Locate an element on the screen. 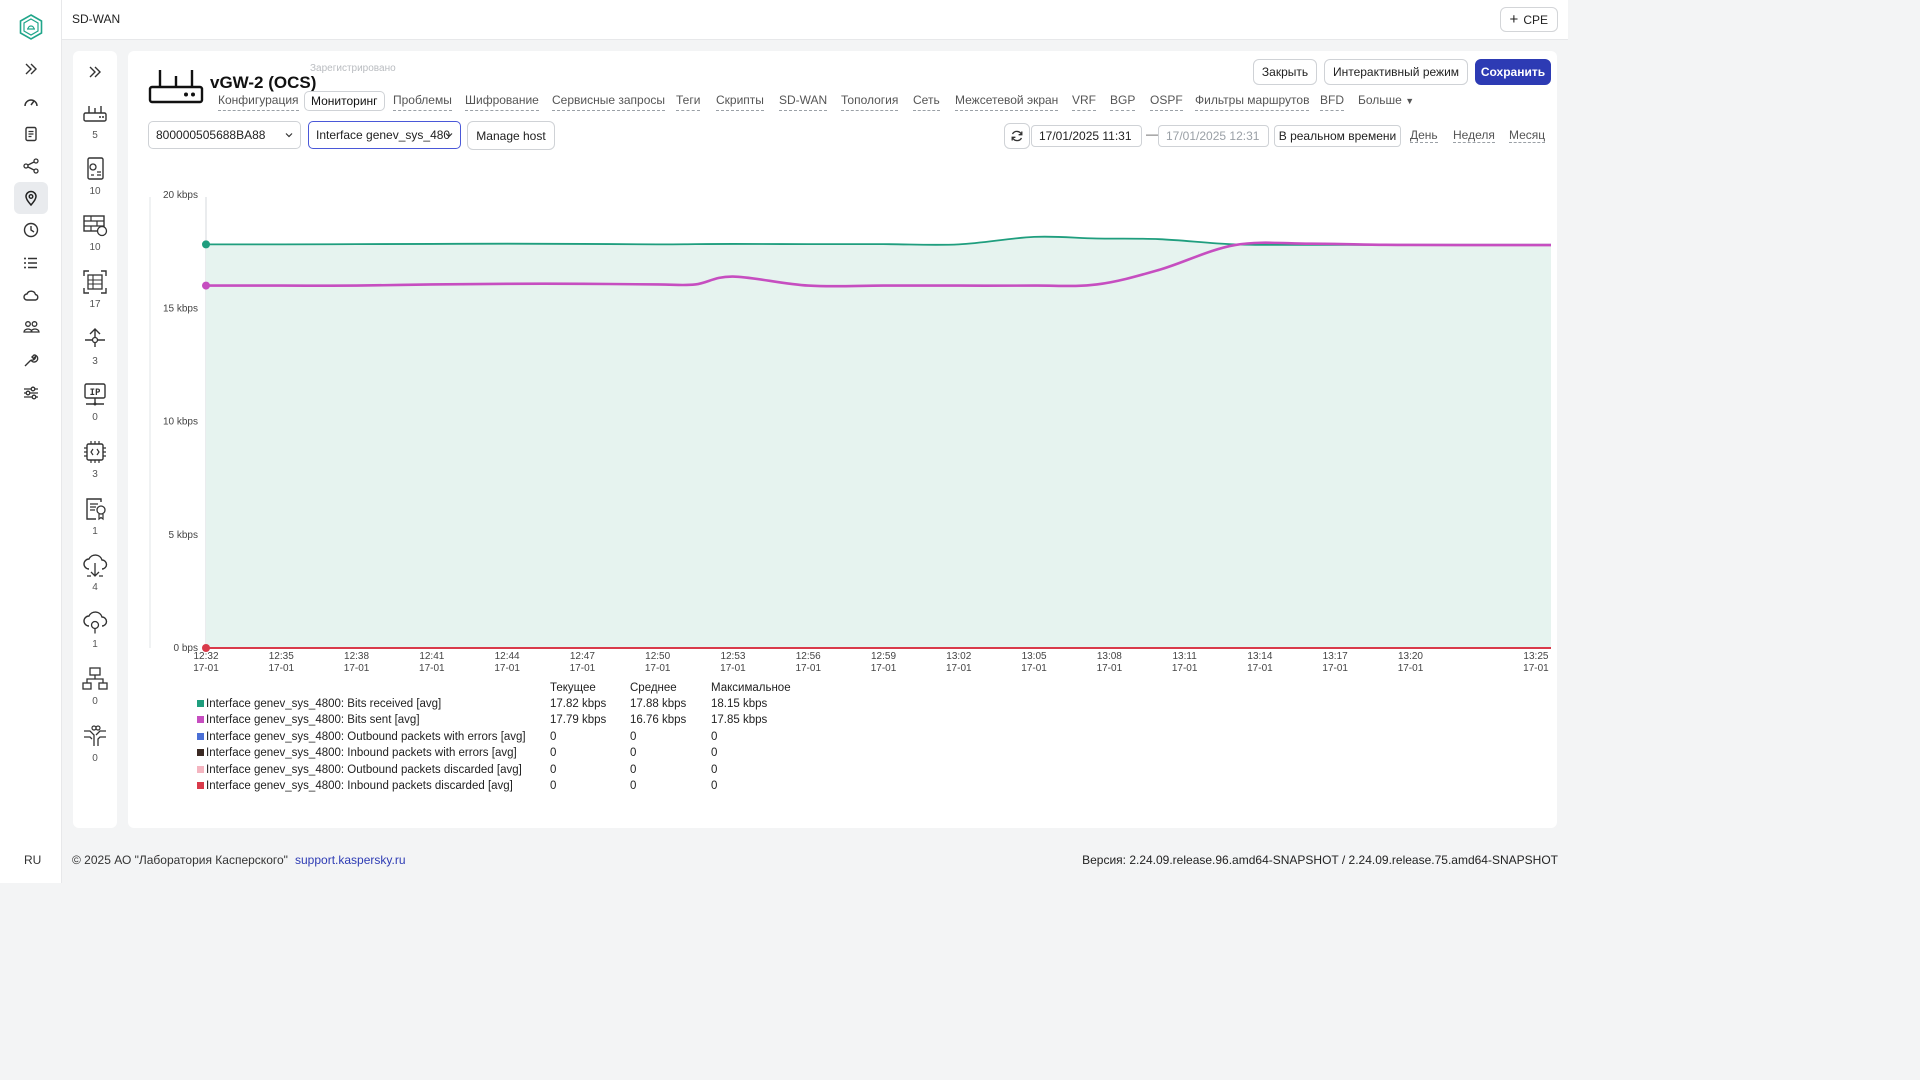 This screenshot has width=1920, height=1080. period-month-link: Месяц is located at coordinates (1527, 135).